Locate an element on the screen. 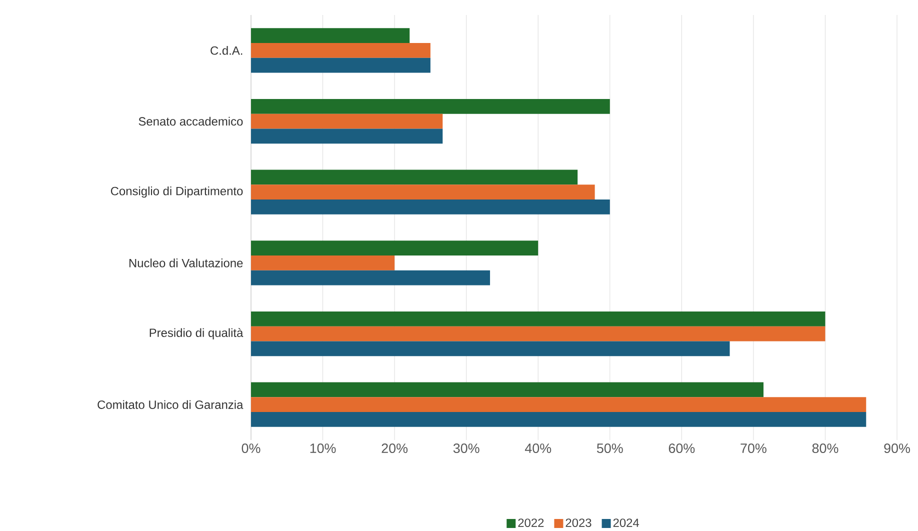 This screenshot has height=531, width=918. y-tick-label: Presidio di qualità is located at coordinates (197, 334).